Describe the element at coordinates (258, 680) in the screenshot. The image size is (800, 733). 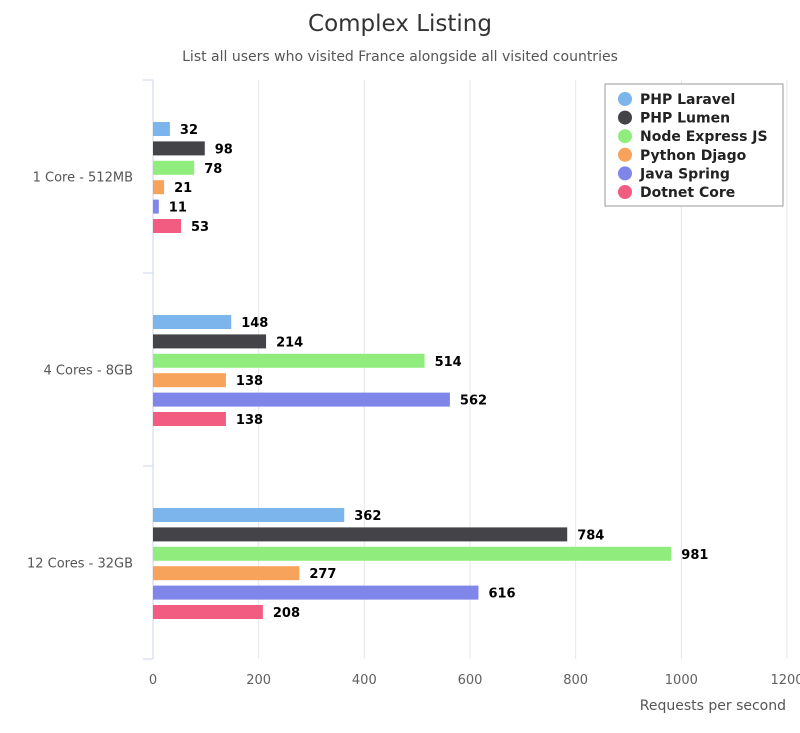
I see `x-tick-label: 200` at that location.